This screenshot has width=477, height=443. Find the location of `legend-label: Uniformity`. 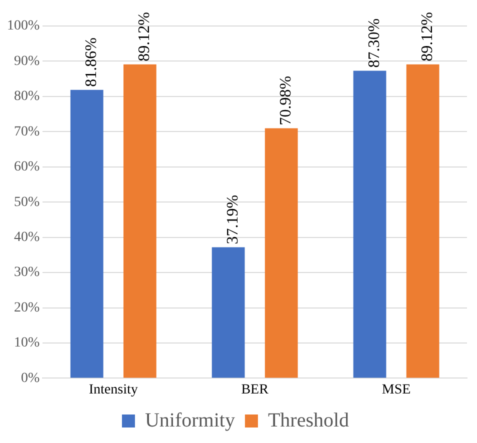

legend-label: Uniformity is located at coordinates (189, 420).